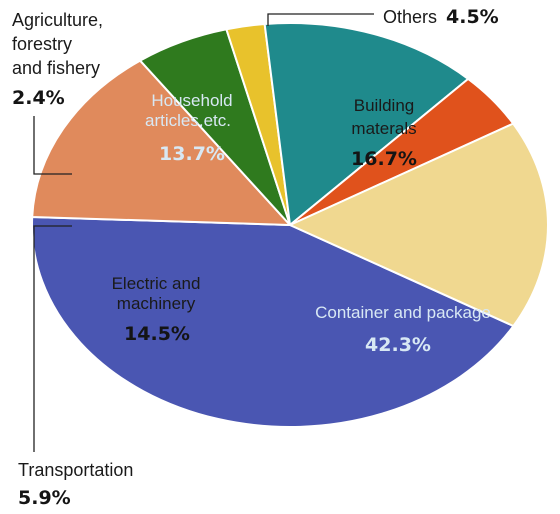 Image resolution: width=560 pixels, height=514 pixels. Describe the element at coordinates (52, 145) in the screenshot. I see `leader-line-agriculture` at that location.